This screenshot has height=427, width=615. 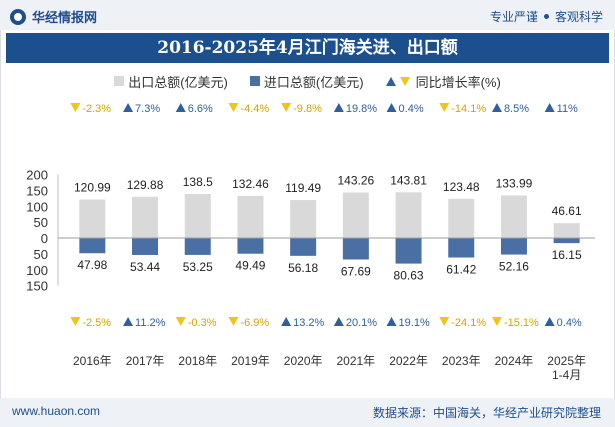 I want to click on legend-growth: 同比增长率(%), so click(x=443, y=81).